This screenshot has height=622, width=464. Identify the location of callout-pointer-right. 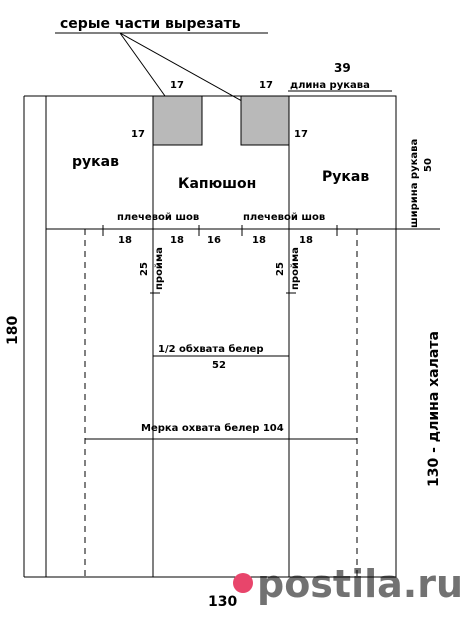
(189, 71).